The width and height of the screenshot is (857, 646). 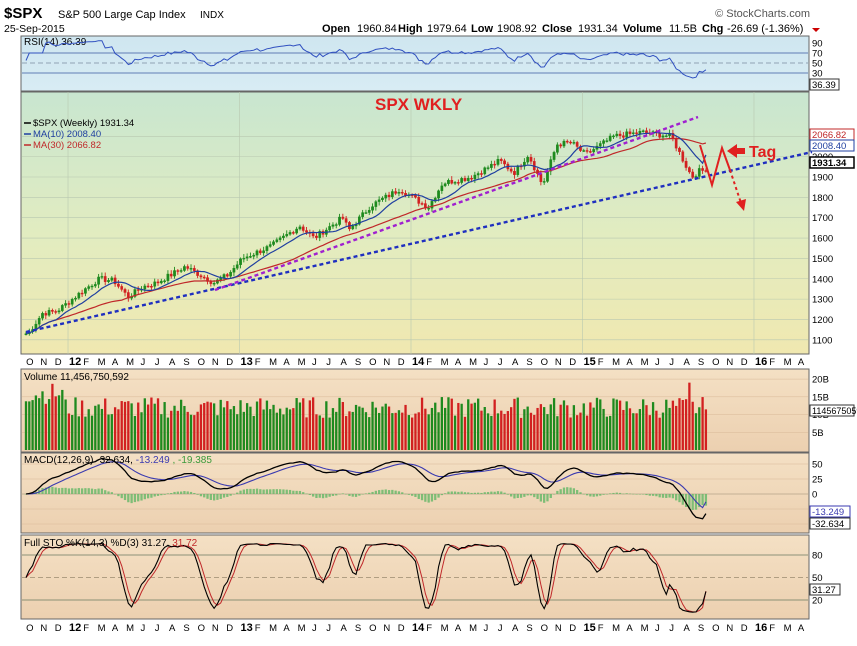 I want to click on sto-badge-text: 31.27, so click(x=824, y=590).